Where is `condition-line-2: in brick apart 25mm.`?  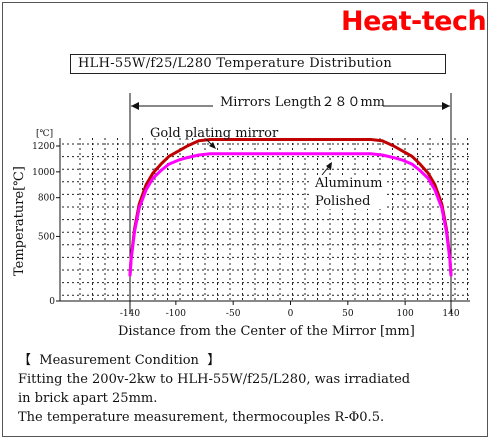 condition-line-2: in brick apart 25mm. is located at coordinates (88, 398).